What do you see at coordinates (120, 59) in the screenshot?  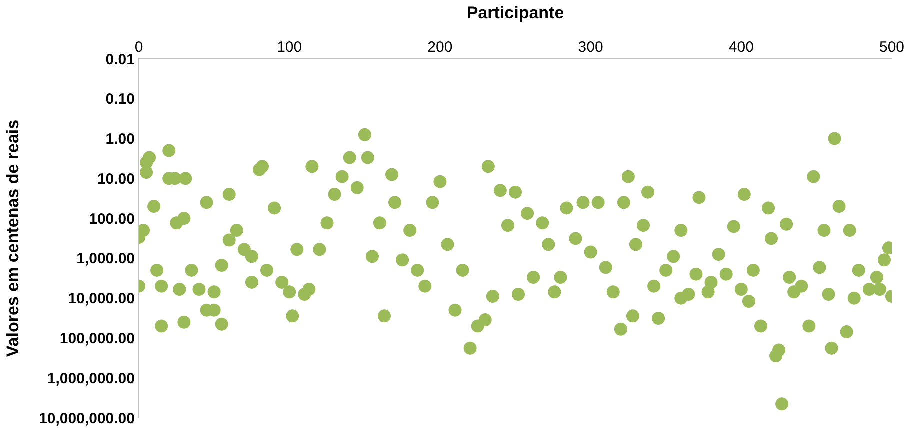 I see `y-tick-label: 0.01` at bounding box center [120, 59].